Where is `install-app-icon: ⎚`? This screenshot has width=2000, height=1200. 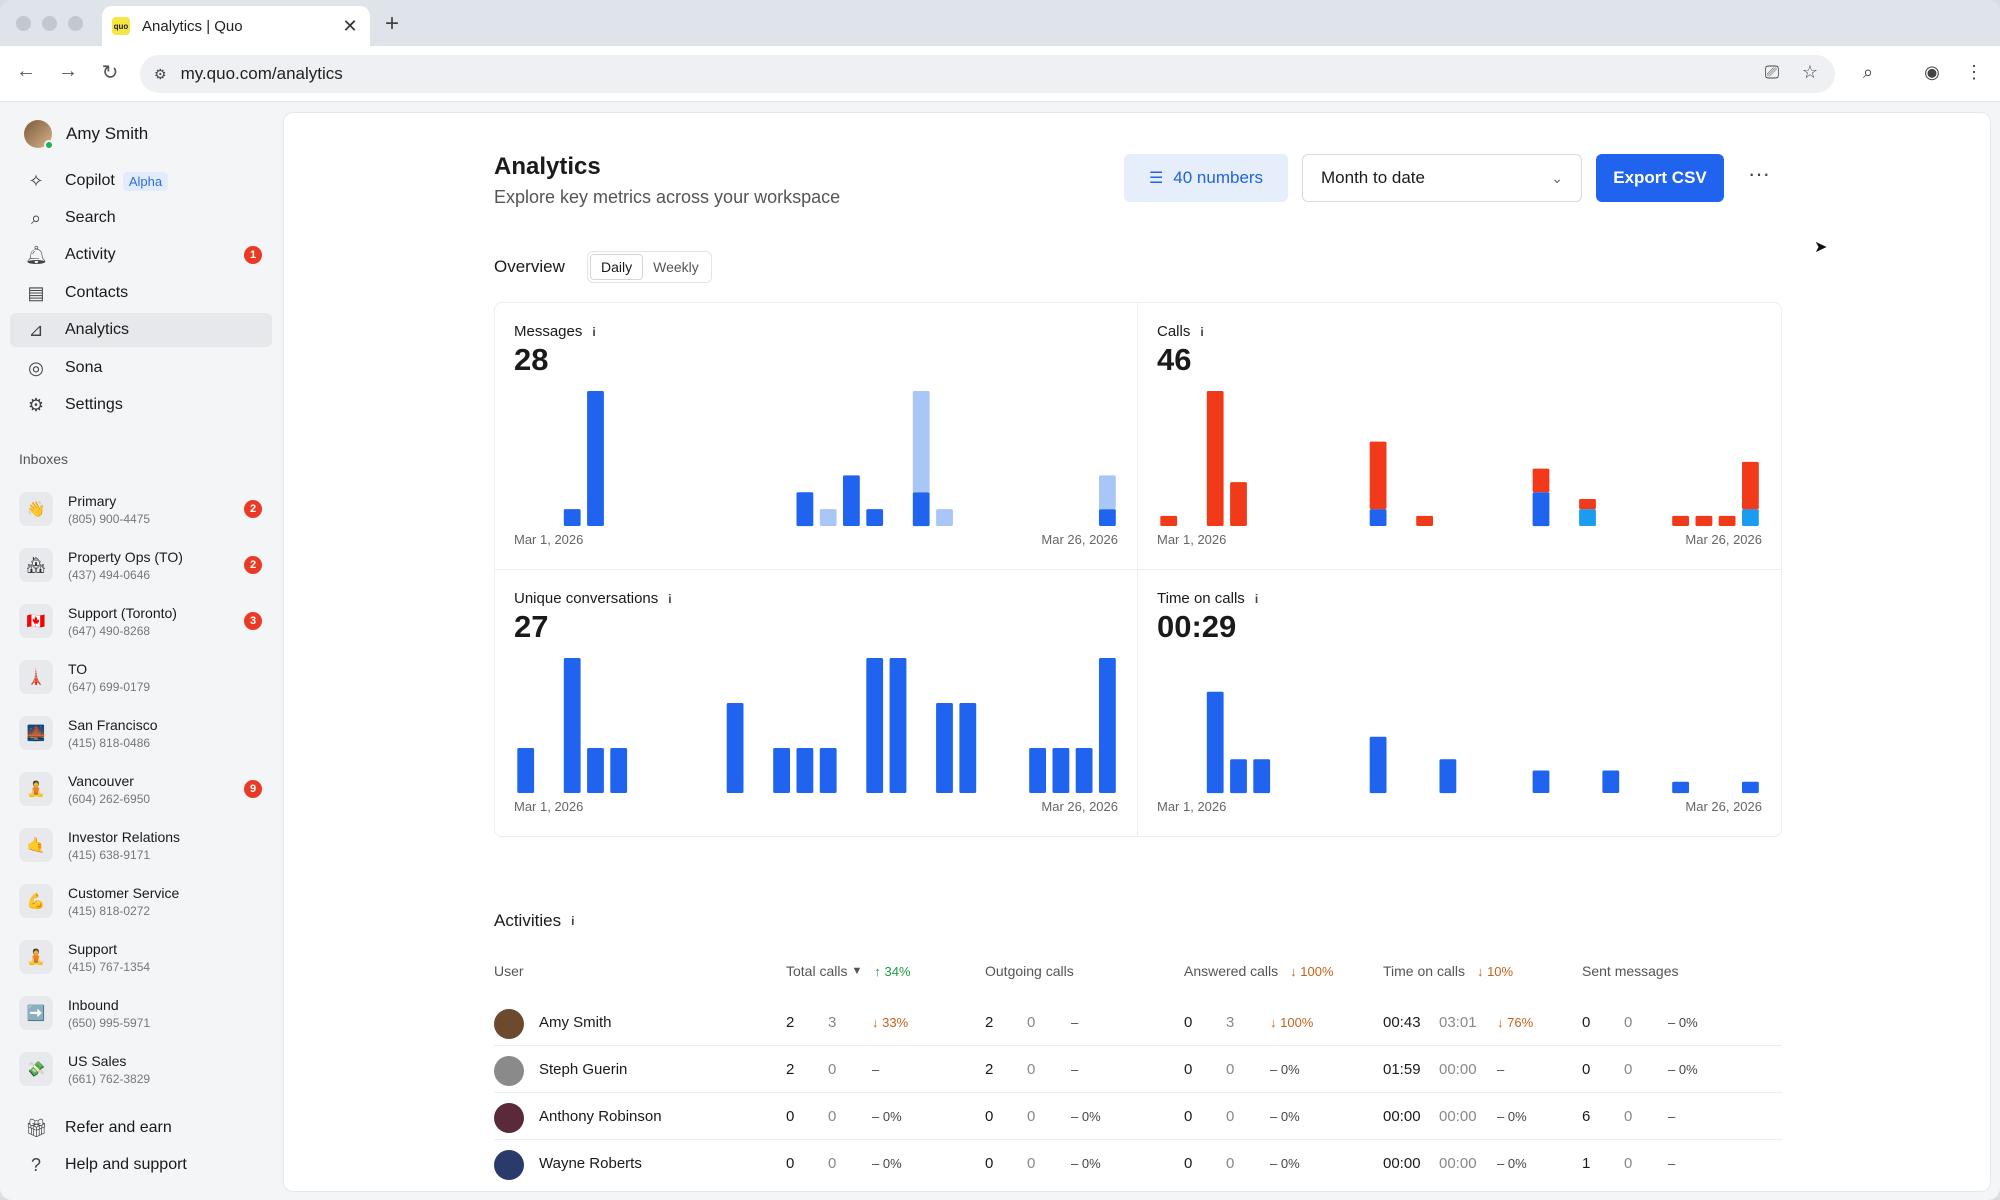
install-app-icon: ⎚ is located at coordinates (1772, 72).